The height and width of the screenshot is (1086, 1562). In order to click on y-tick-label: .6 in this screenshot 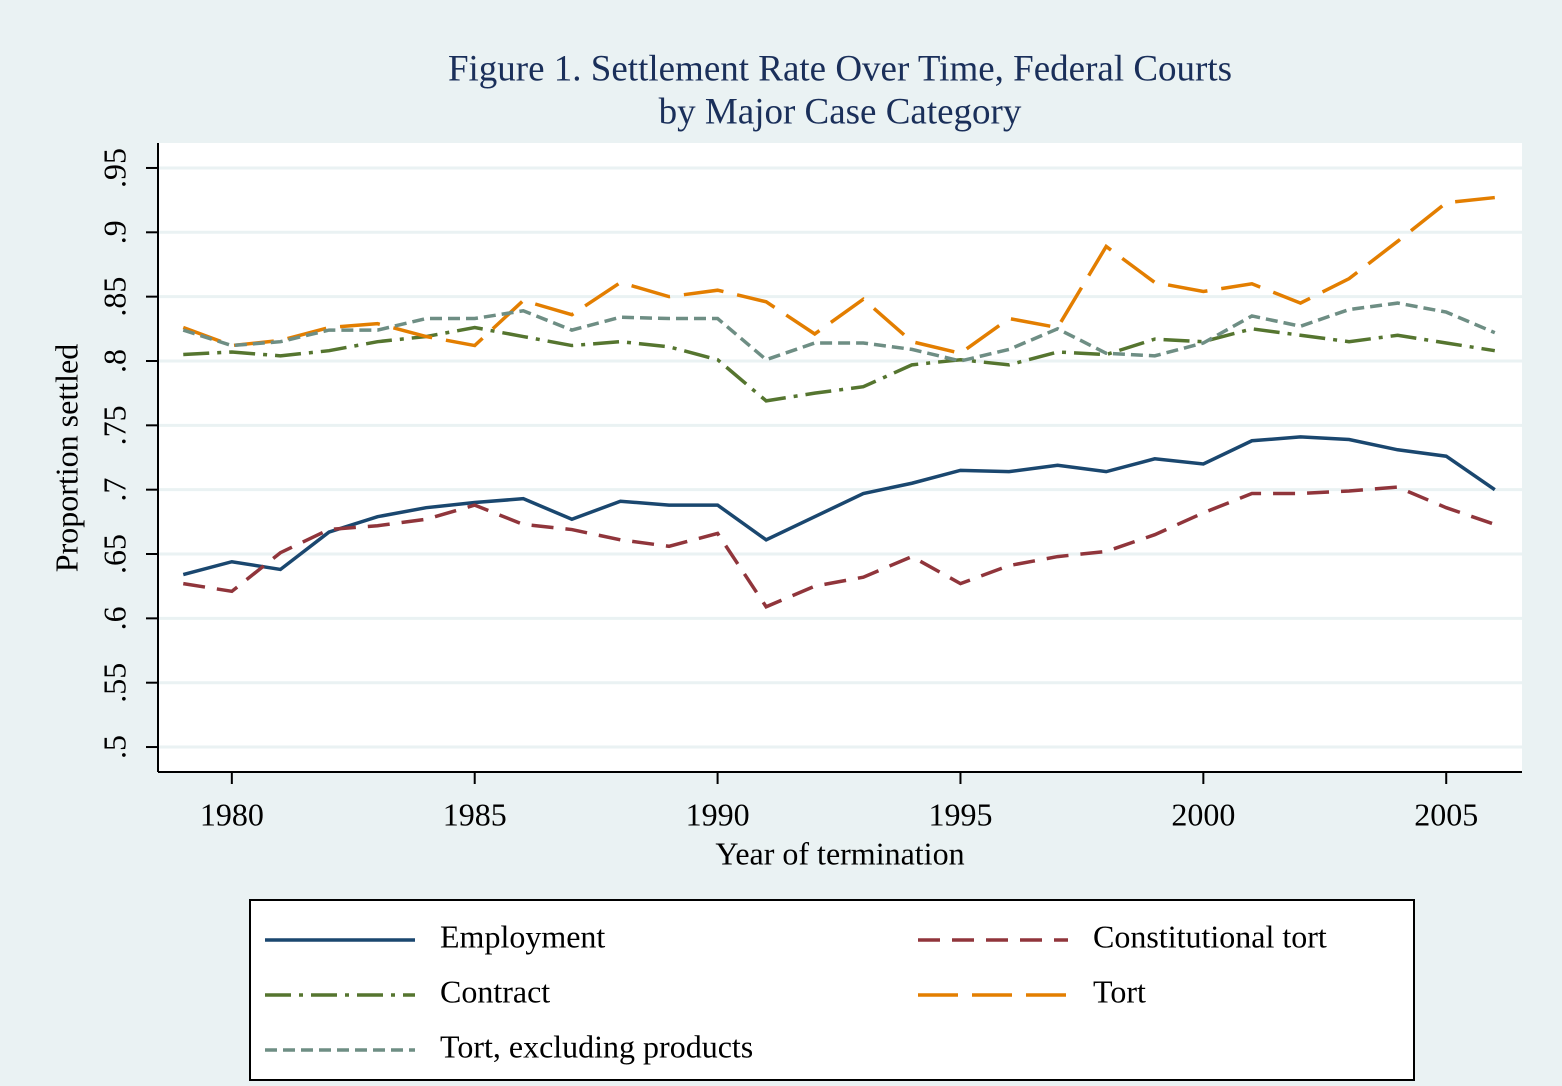, I will do `click(114, 618)`.